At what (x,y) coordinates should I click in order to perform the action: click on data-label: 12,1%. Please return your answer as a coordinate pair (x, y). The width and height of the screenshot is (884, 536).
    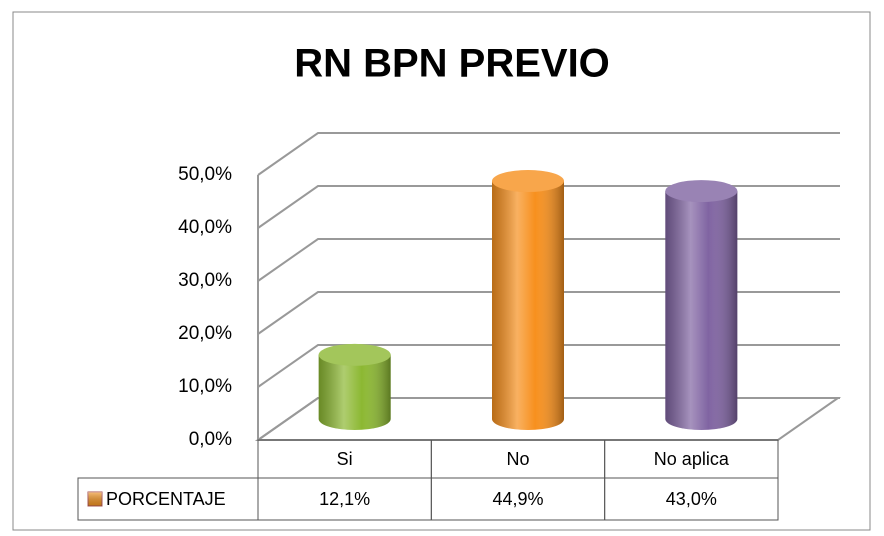
    Looking at the image, I should click on (344, 499).